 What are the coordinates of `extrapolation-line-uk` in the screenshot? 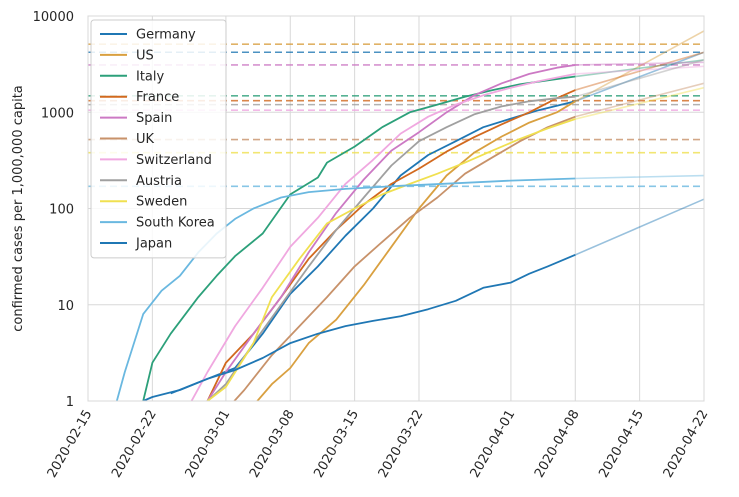 It's located at (639, 100).